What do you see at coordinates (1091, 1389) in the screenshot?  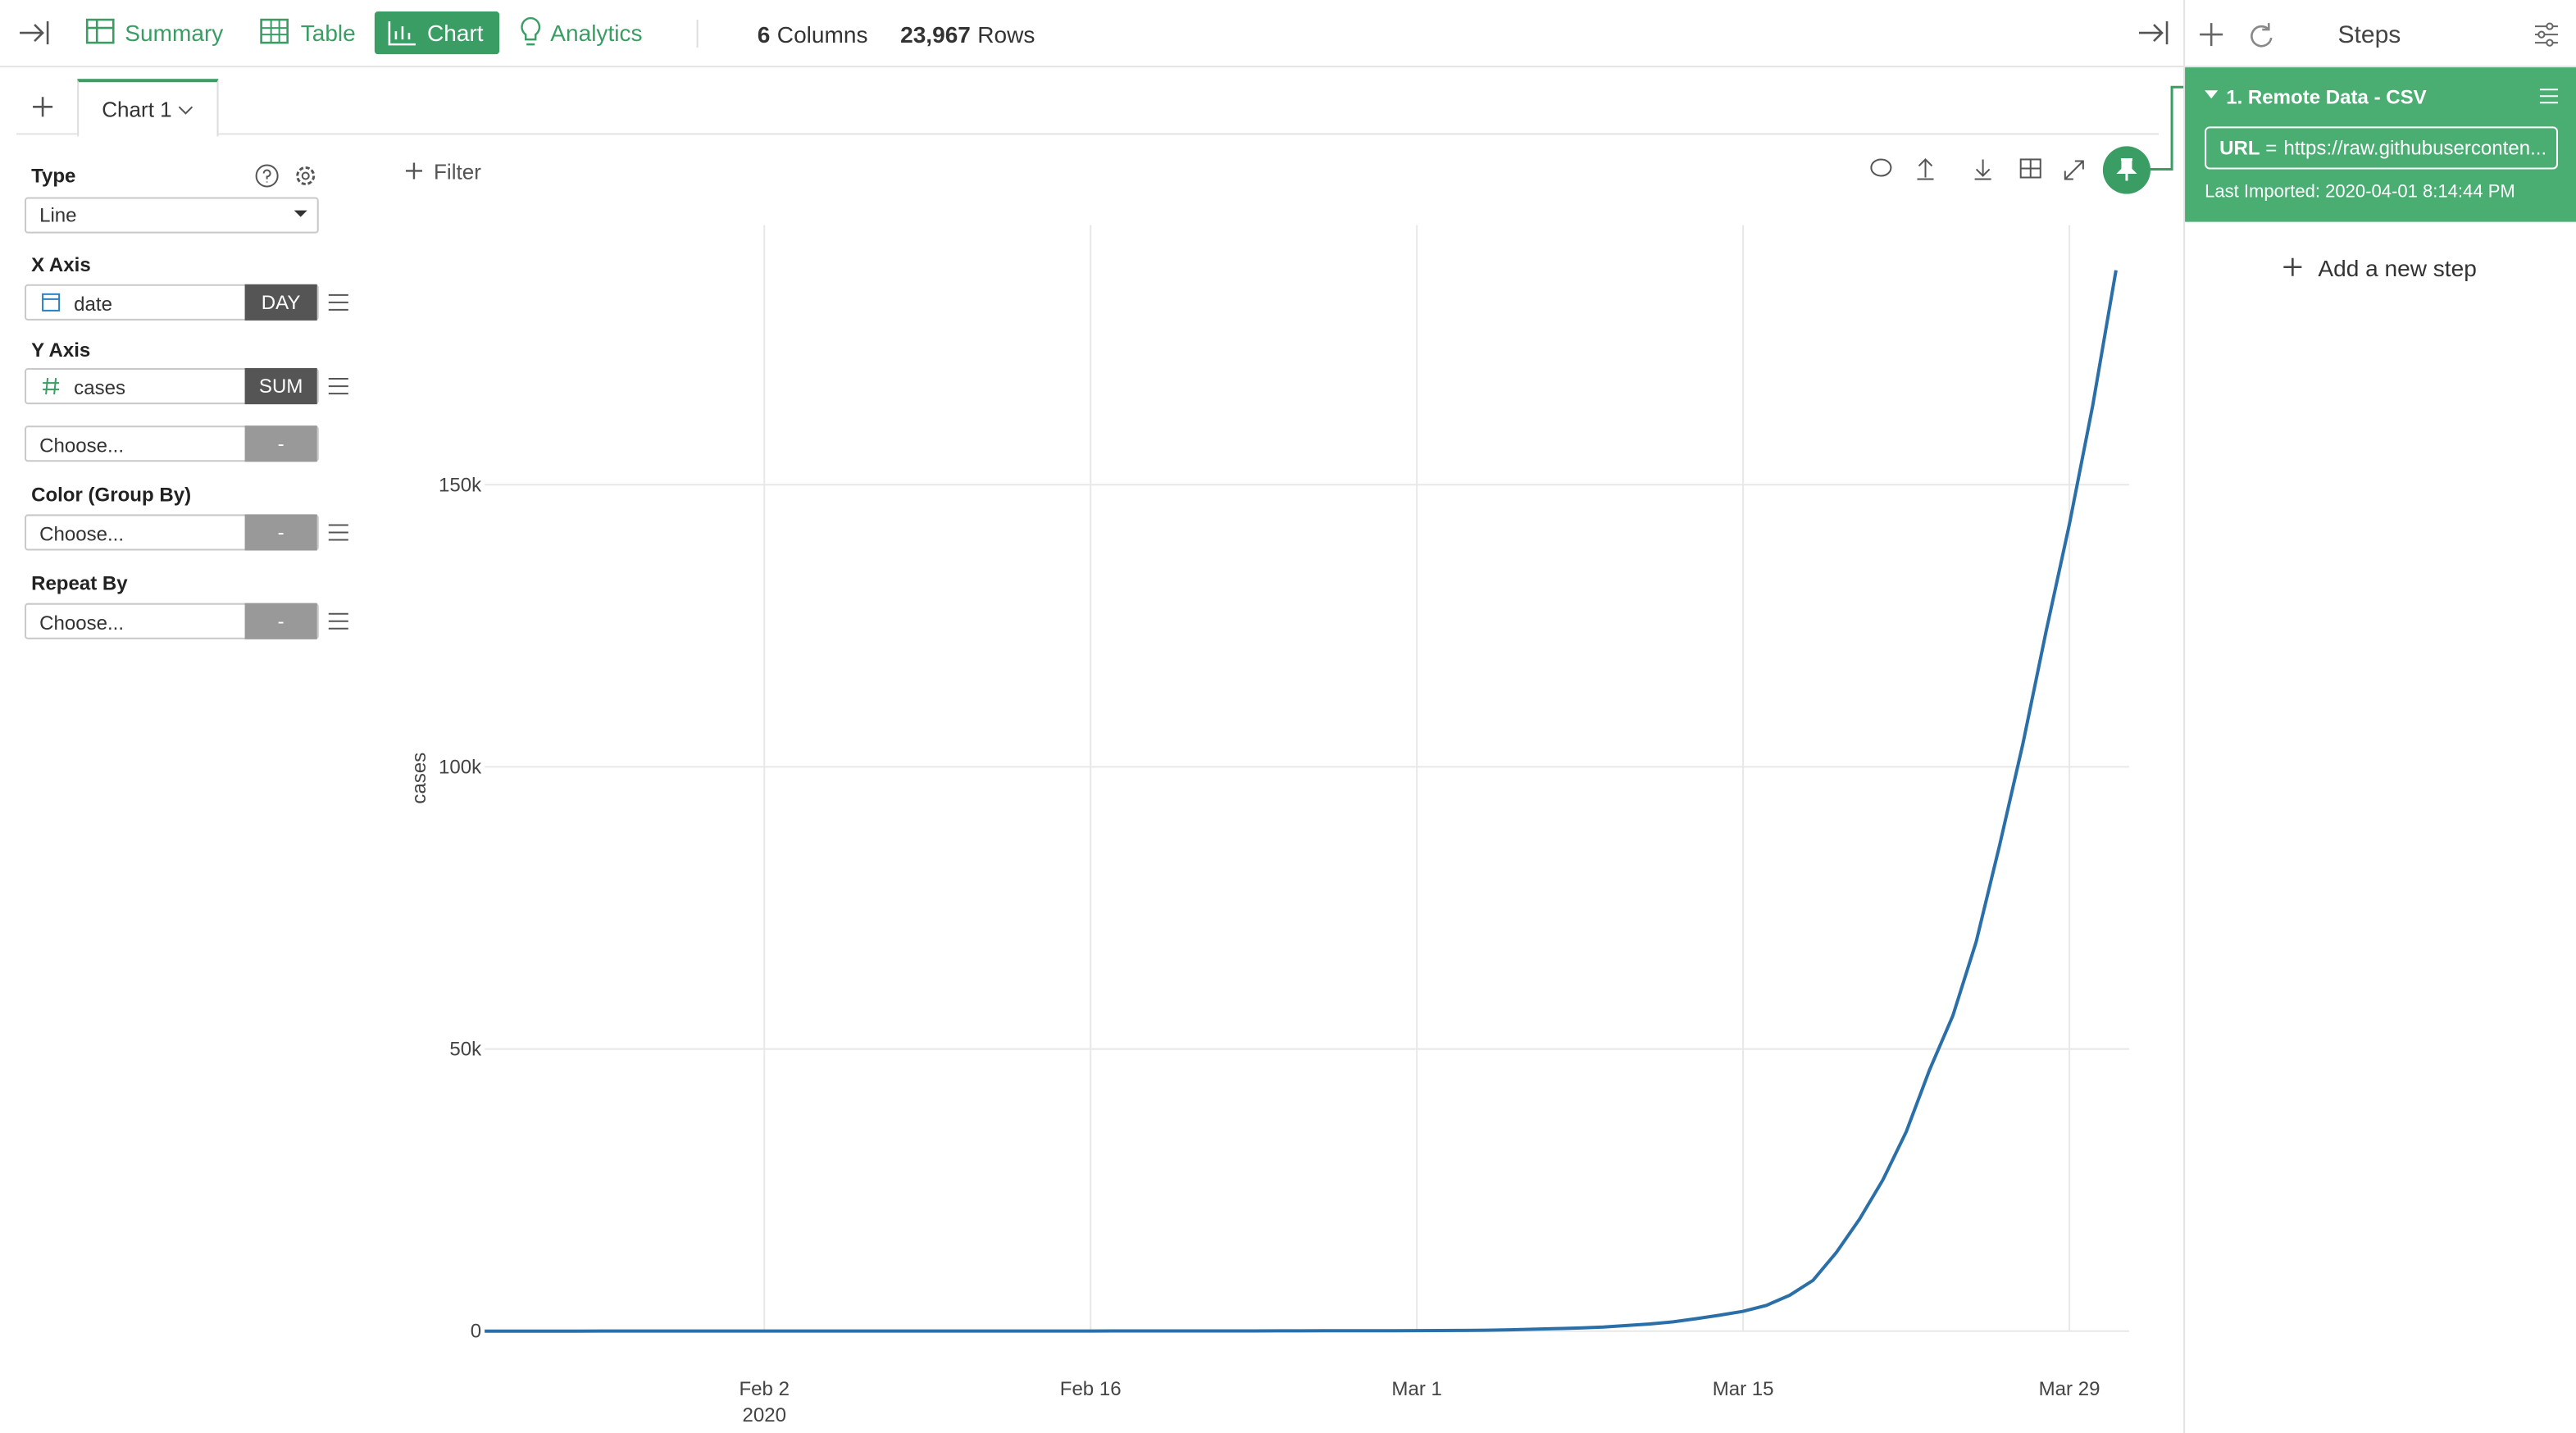 I see `x-tick-label: Feb 16` at bounding box center [1091, 1389].